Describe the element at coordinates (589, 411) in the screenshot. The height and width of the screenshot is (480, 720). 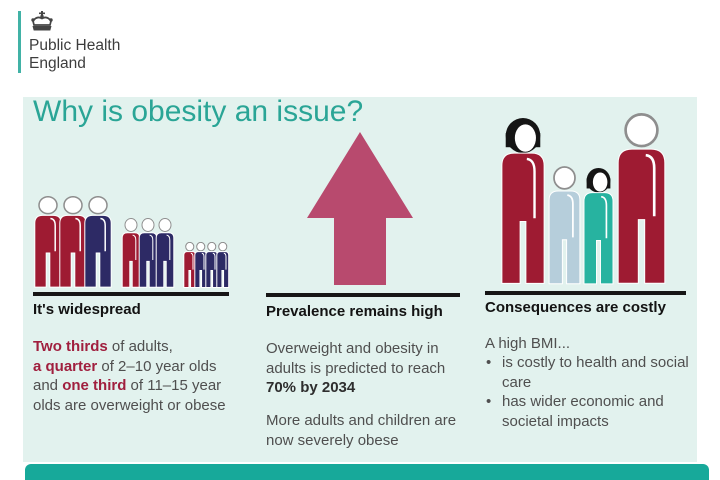
I see `bmi-bullet-item: has wider economic and societal impacts` at that location.